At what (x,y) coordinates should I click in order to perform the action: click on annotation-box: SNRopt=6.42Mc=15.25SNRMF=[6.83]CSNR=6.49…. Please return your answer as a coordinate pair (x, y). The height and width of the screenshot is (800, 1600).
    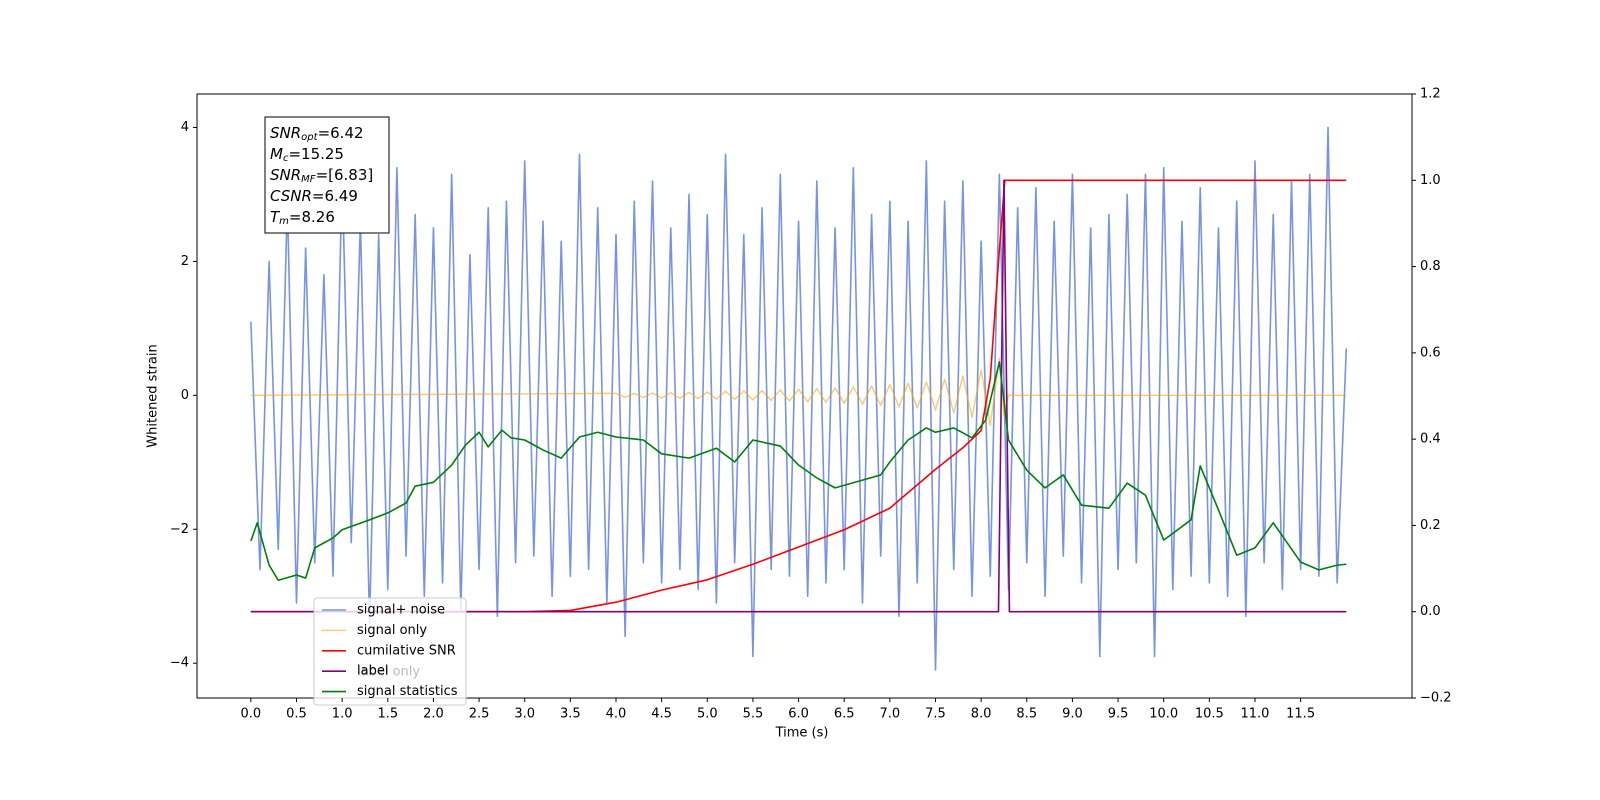
    Looking at the image, I should click on (327, 175).